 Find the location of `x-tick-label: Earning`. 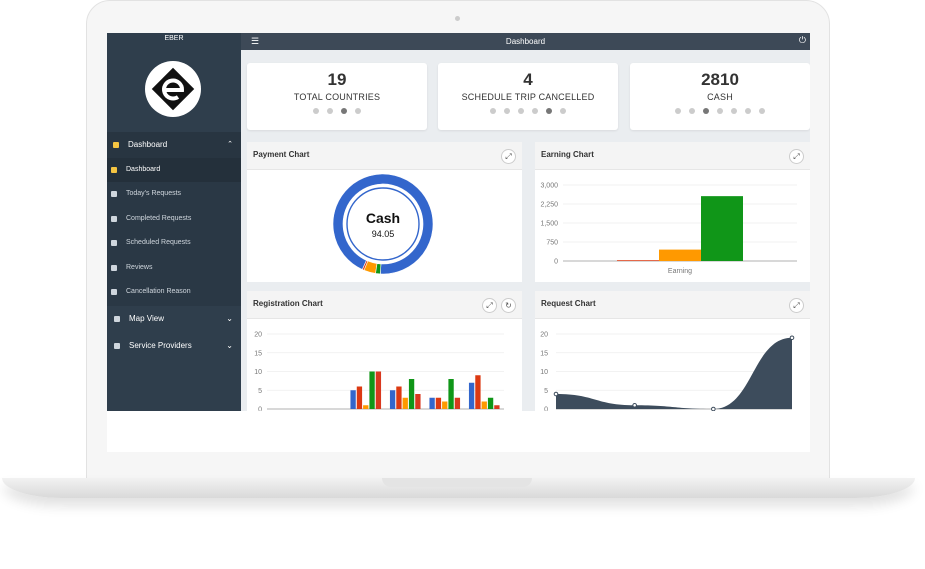

x-tick-label: Earning is located at coordinates (680, 271).